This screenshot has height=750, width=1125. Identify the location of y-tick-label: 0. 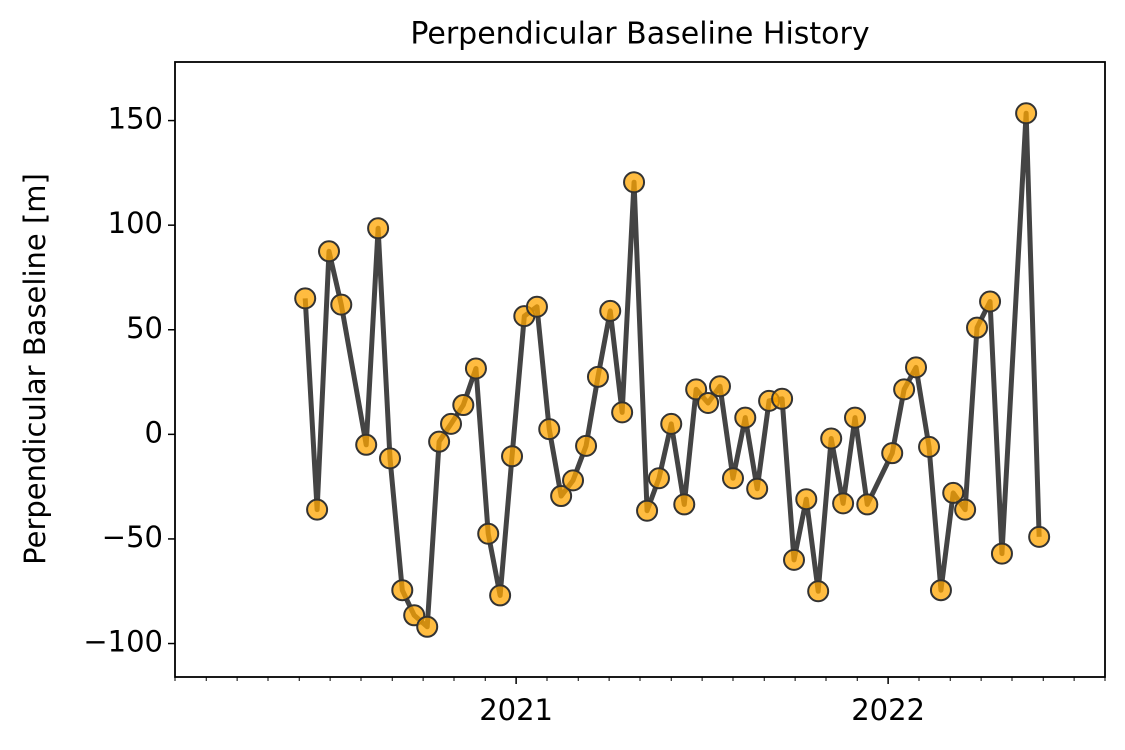
(154, 432).